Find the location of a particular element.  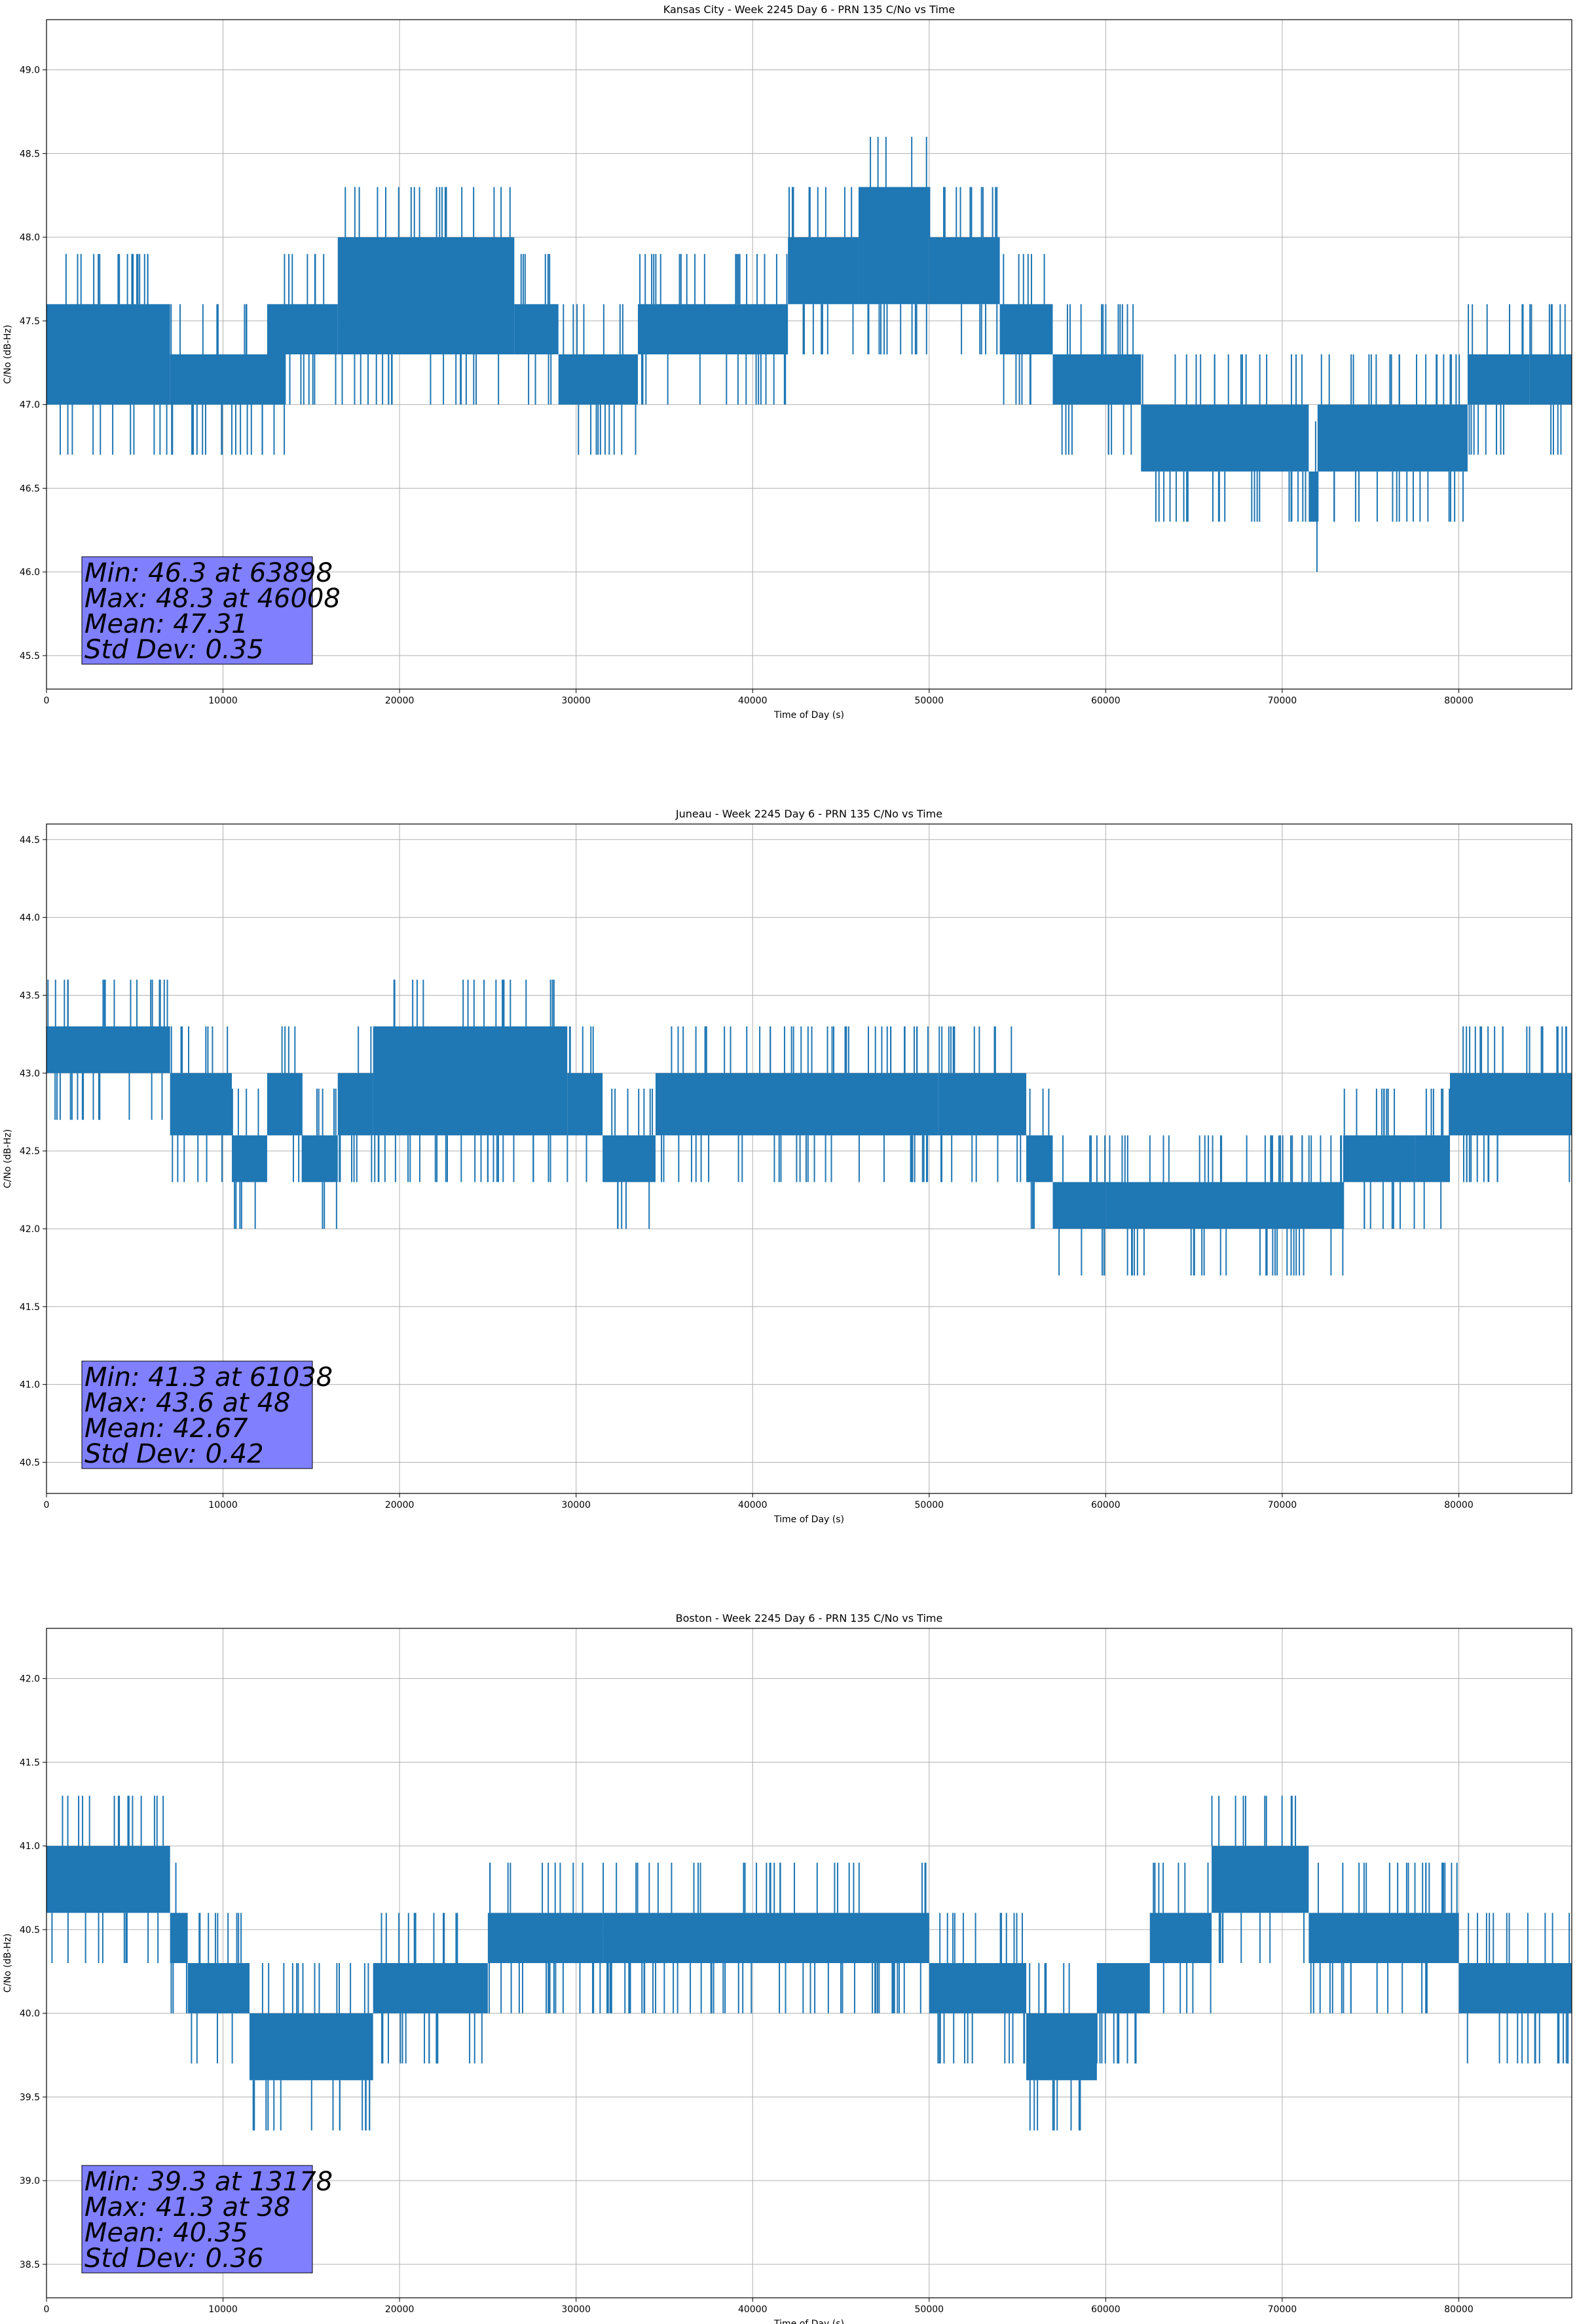

y-tick-label: 47.5 is located at coordinates (30, 321).